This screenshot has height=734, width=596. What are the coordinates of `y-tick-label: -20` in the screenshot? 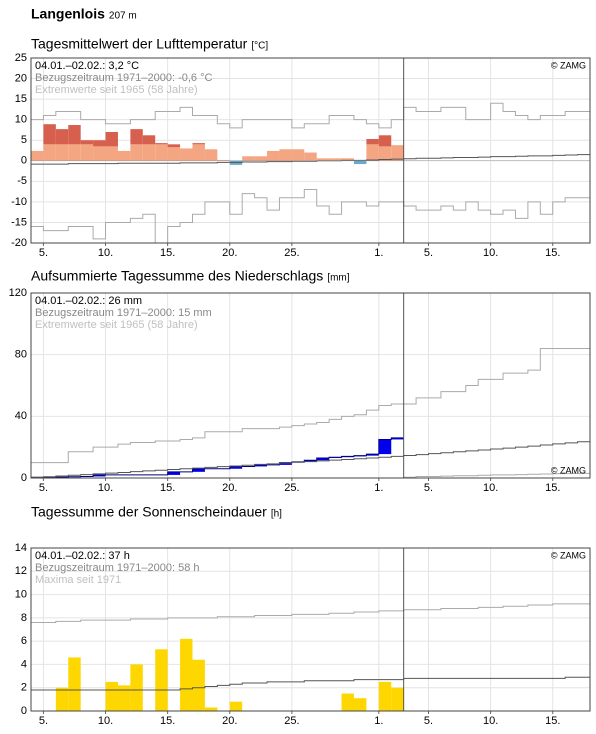 It's located at (19, 243).